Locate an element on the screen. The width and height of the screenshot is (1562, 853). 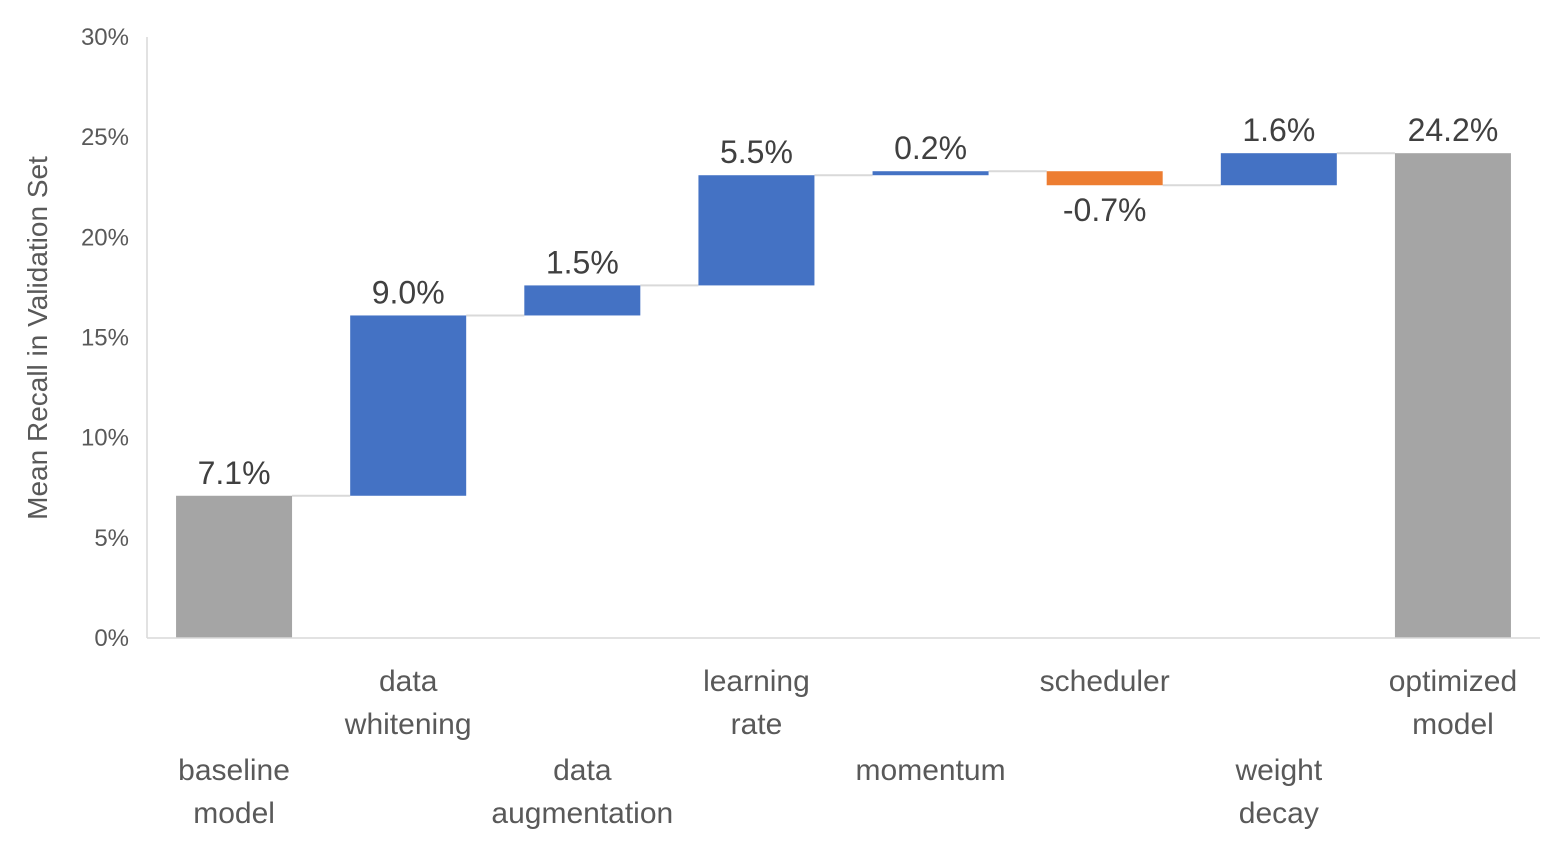
y-axis: 0% 5% 10% 15% 20% 25% 30% is located at coordinates (114, 338).